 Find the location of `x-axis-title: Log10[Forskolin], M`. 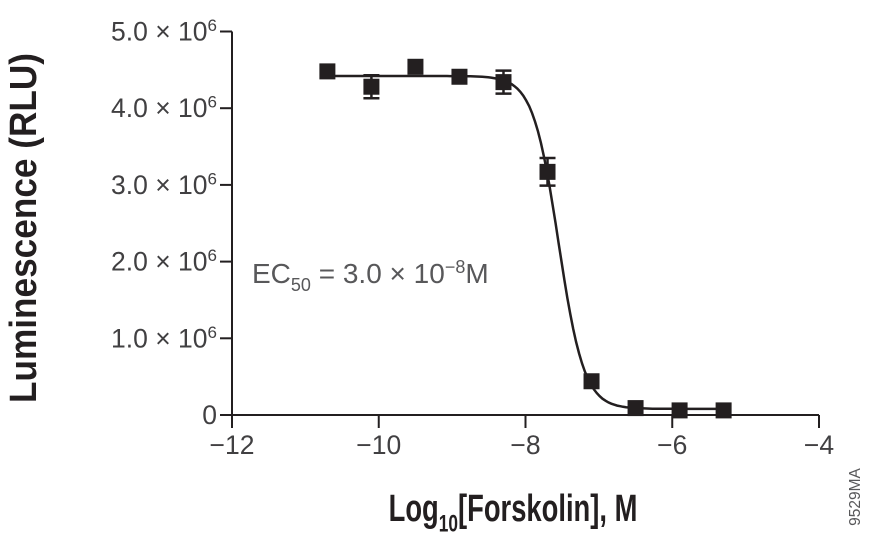

x-axis-title: Log10[Forskolin], M is located at coordinates (513, 513).